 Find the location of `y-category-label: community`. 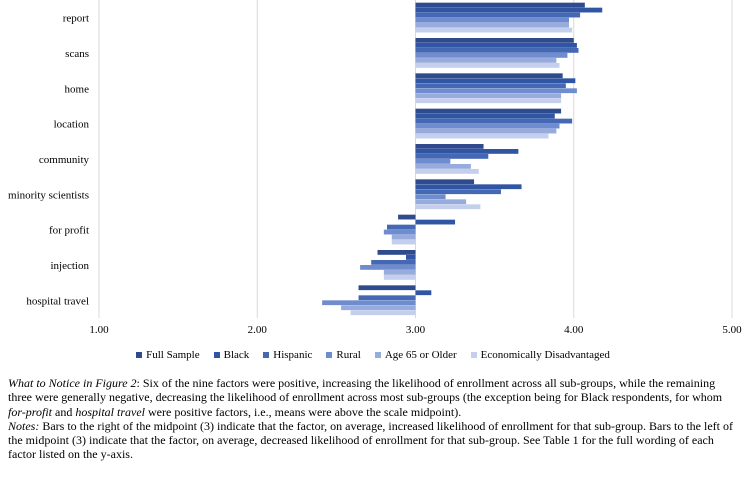

y-category-label: community is located at coordinates (64, 160).